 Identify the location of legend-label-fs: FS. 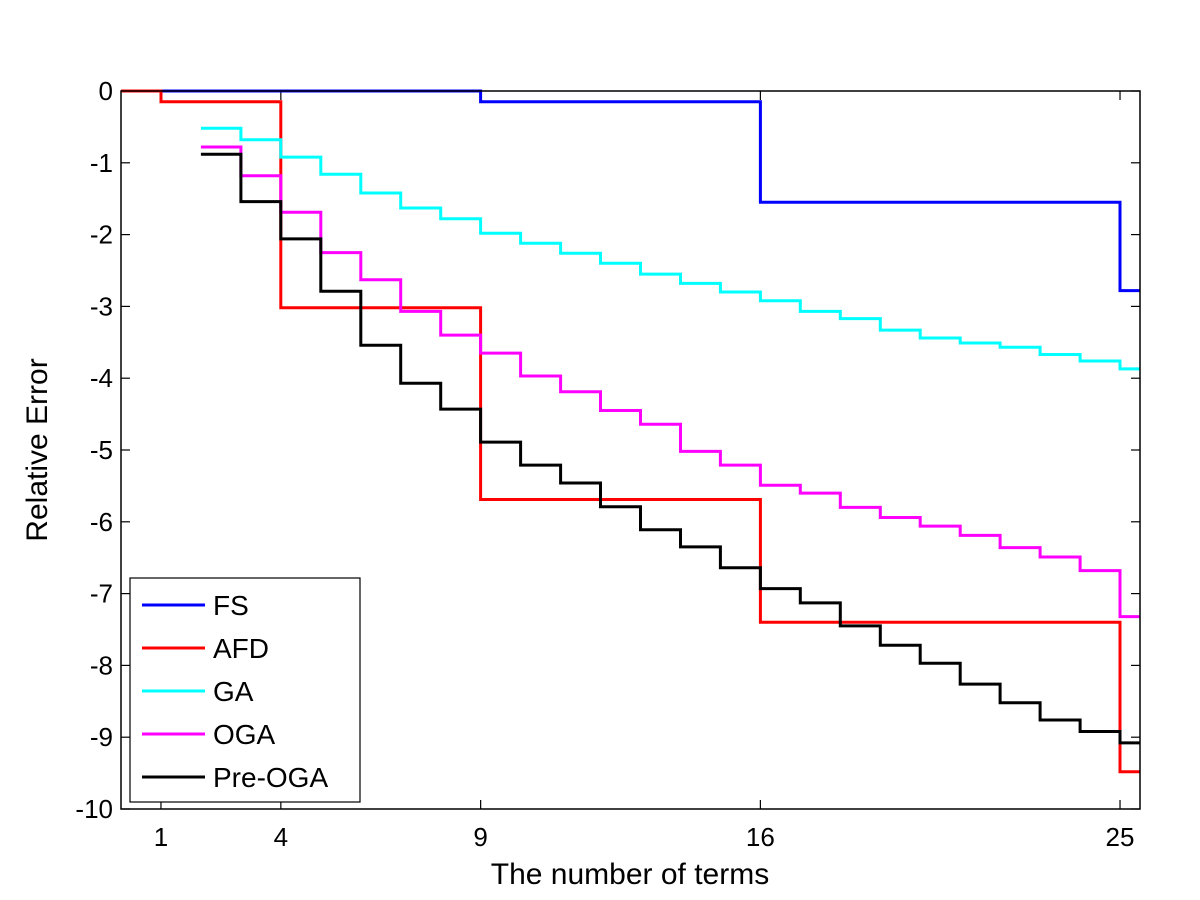
(231, 605).